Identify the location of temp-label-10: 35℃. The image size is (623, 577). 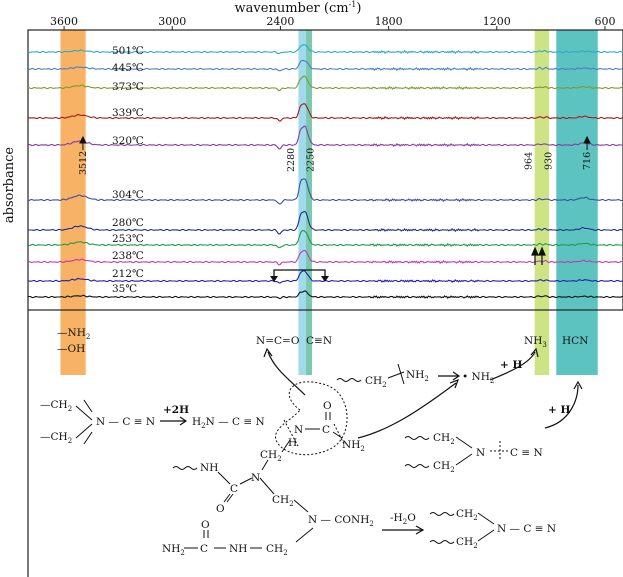
(124, 289).